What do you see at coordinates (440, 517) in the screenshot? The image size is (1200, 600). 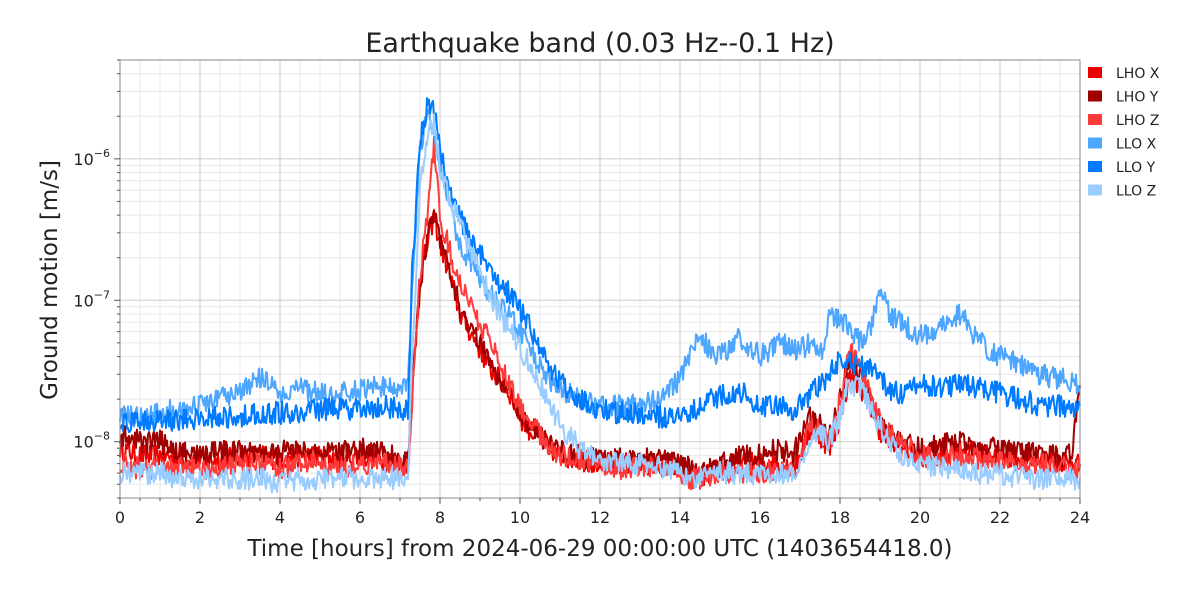 I see `x-tick-label: 8` at bounding box center [440, 517].